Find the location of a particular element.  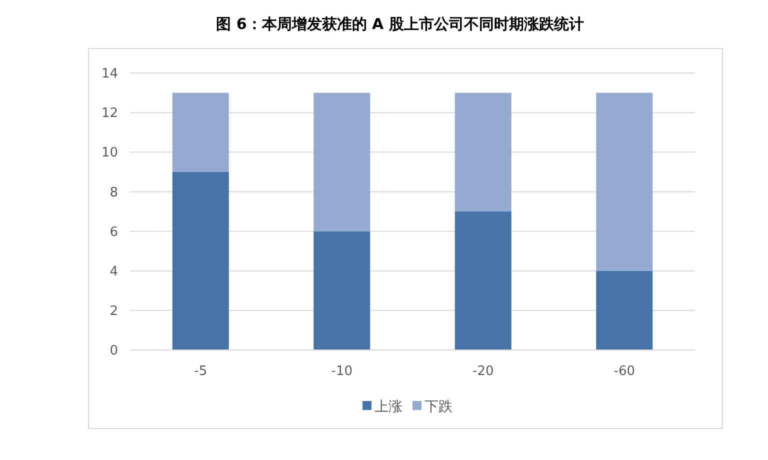

legend-label: 上涨 is located at coordinates (388, 406).